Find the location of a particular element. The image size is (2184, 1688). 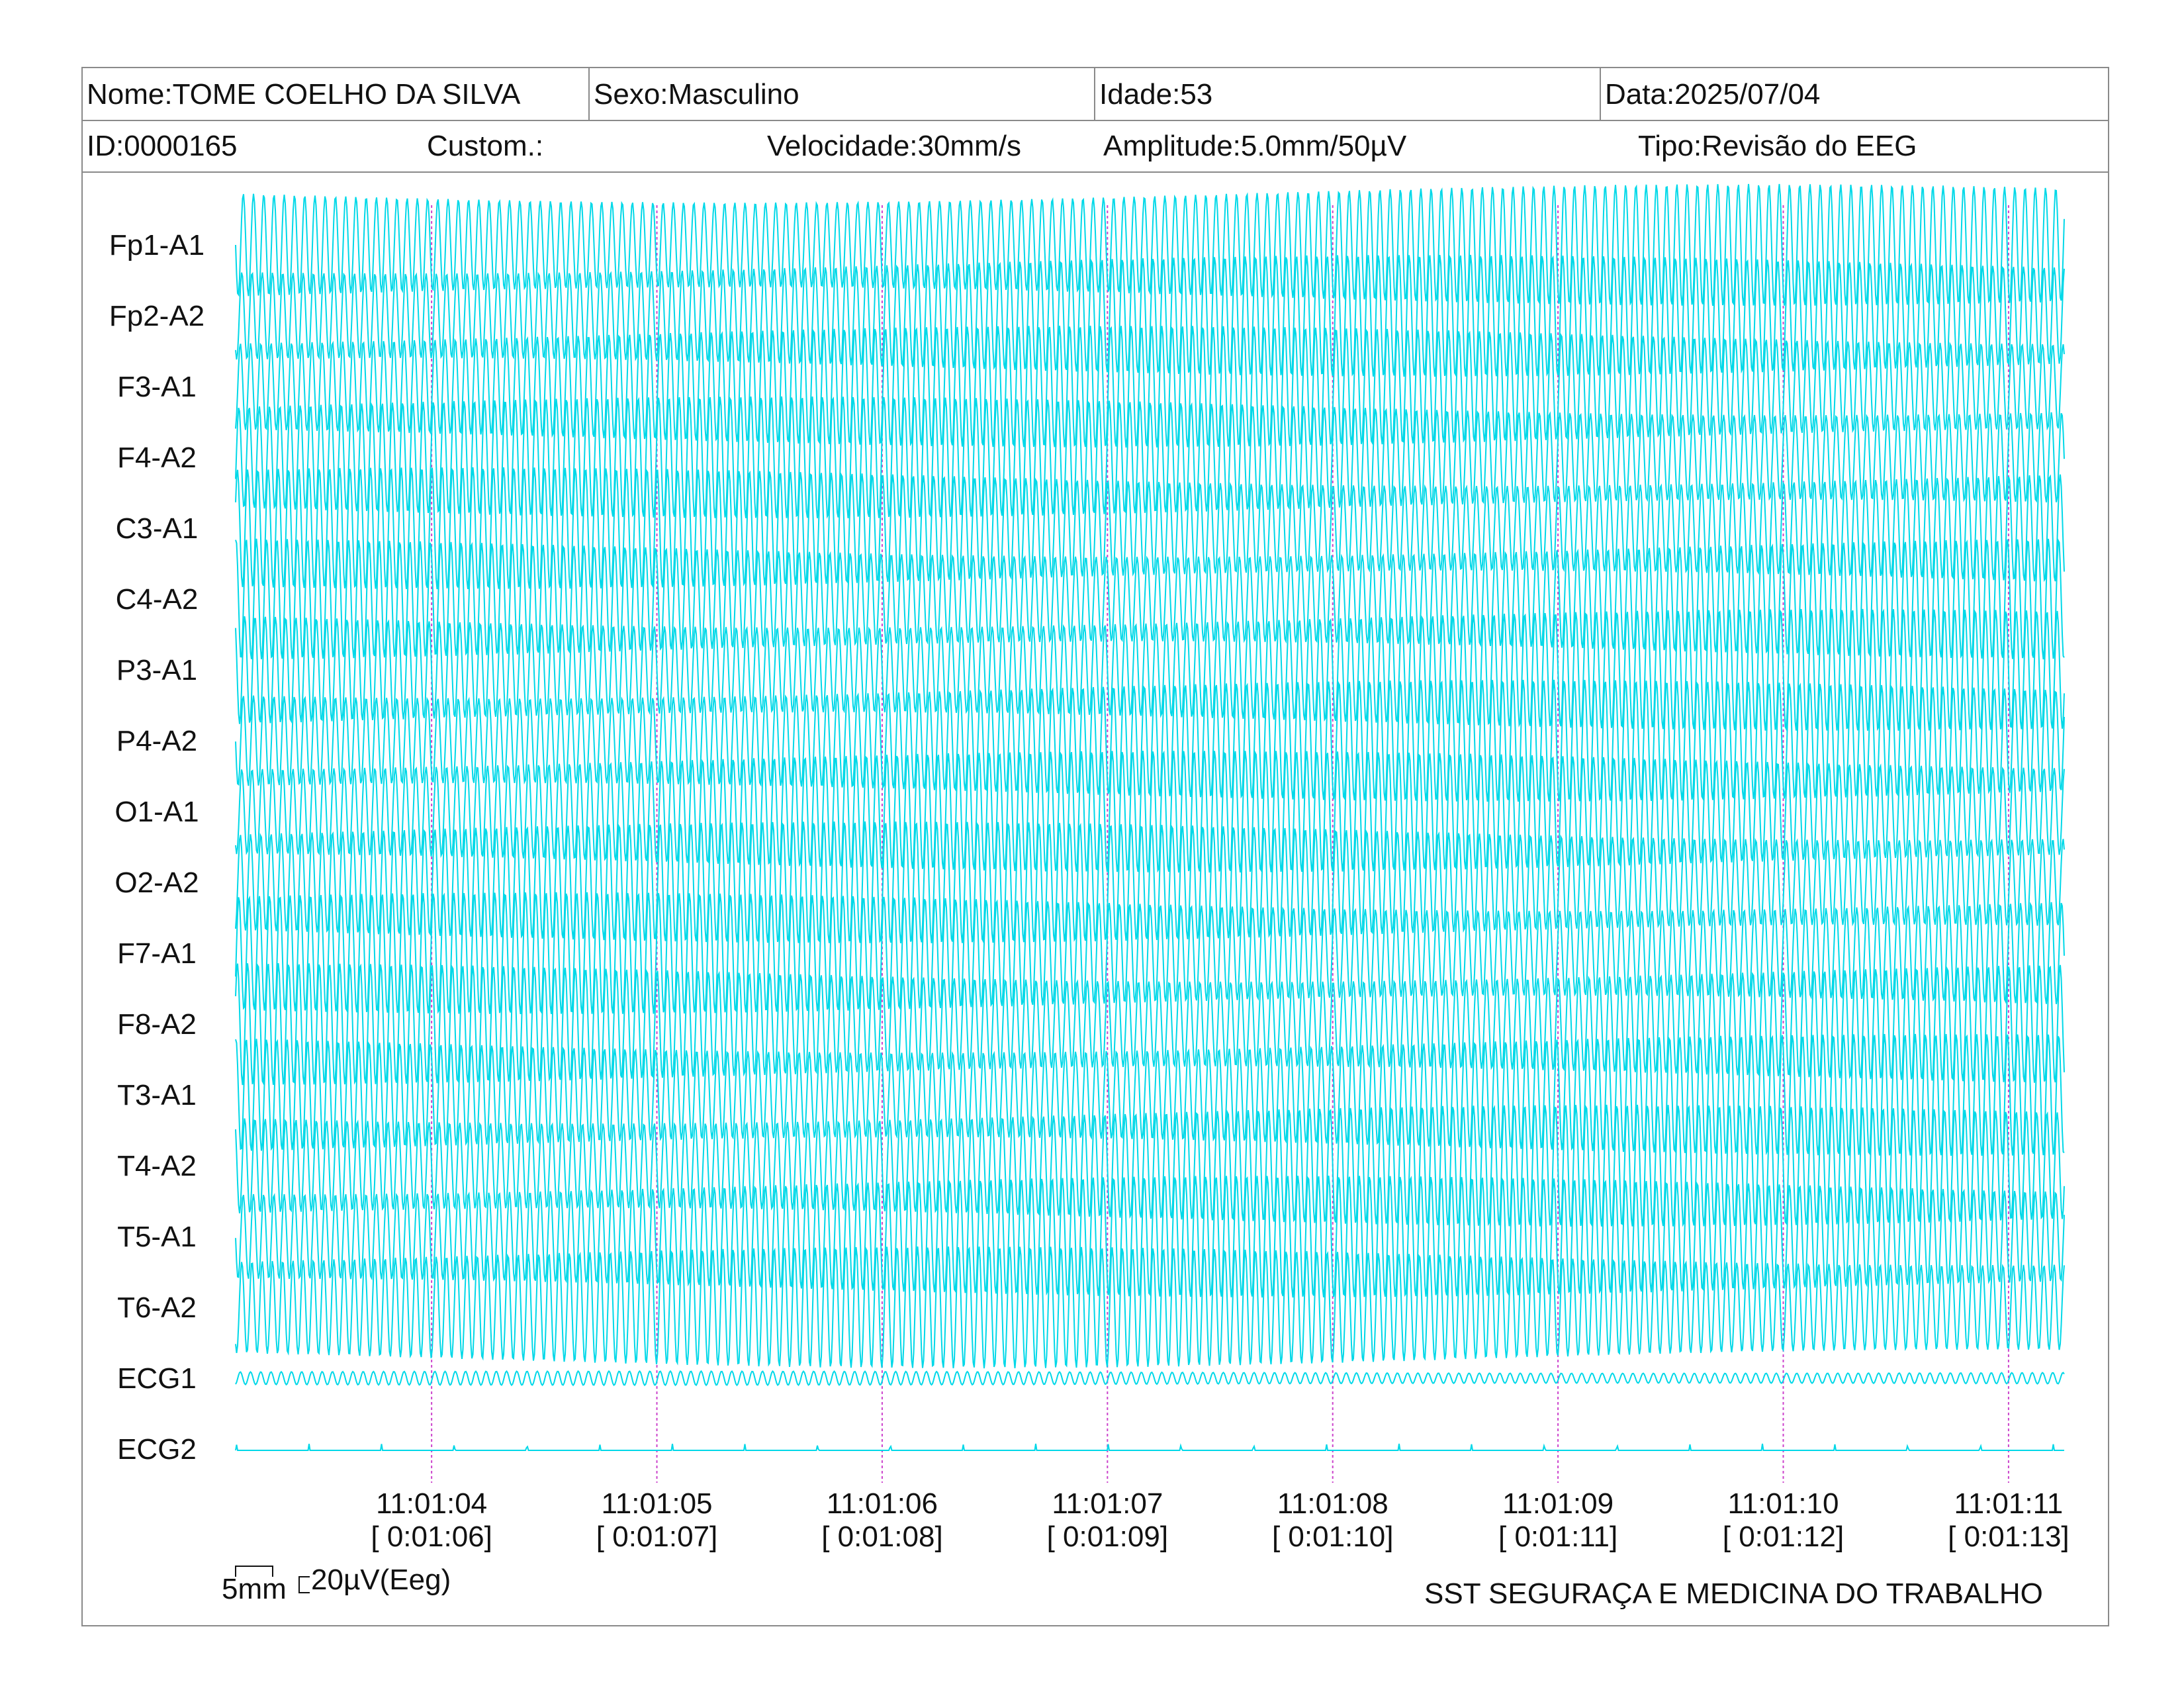

time-tick-label: 11:01:09 is located at coordinates (1558, 1503).